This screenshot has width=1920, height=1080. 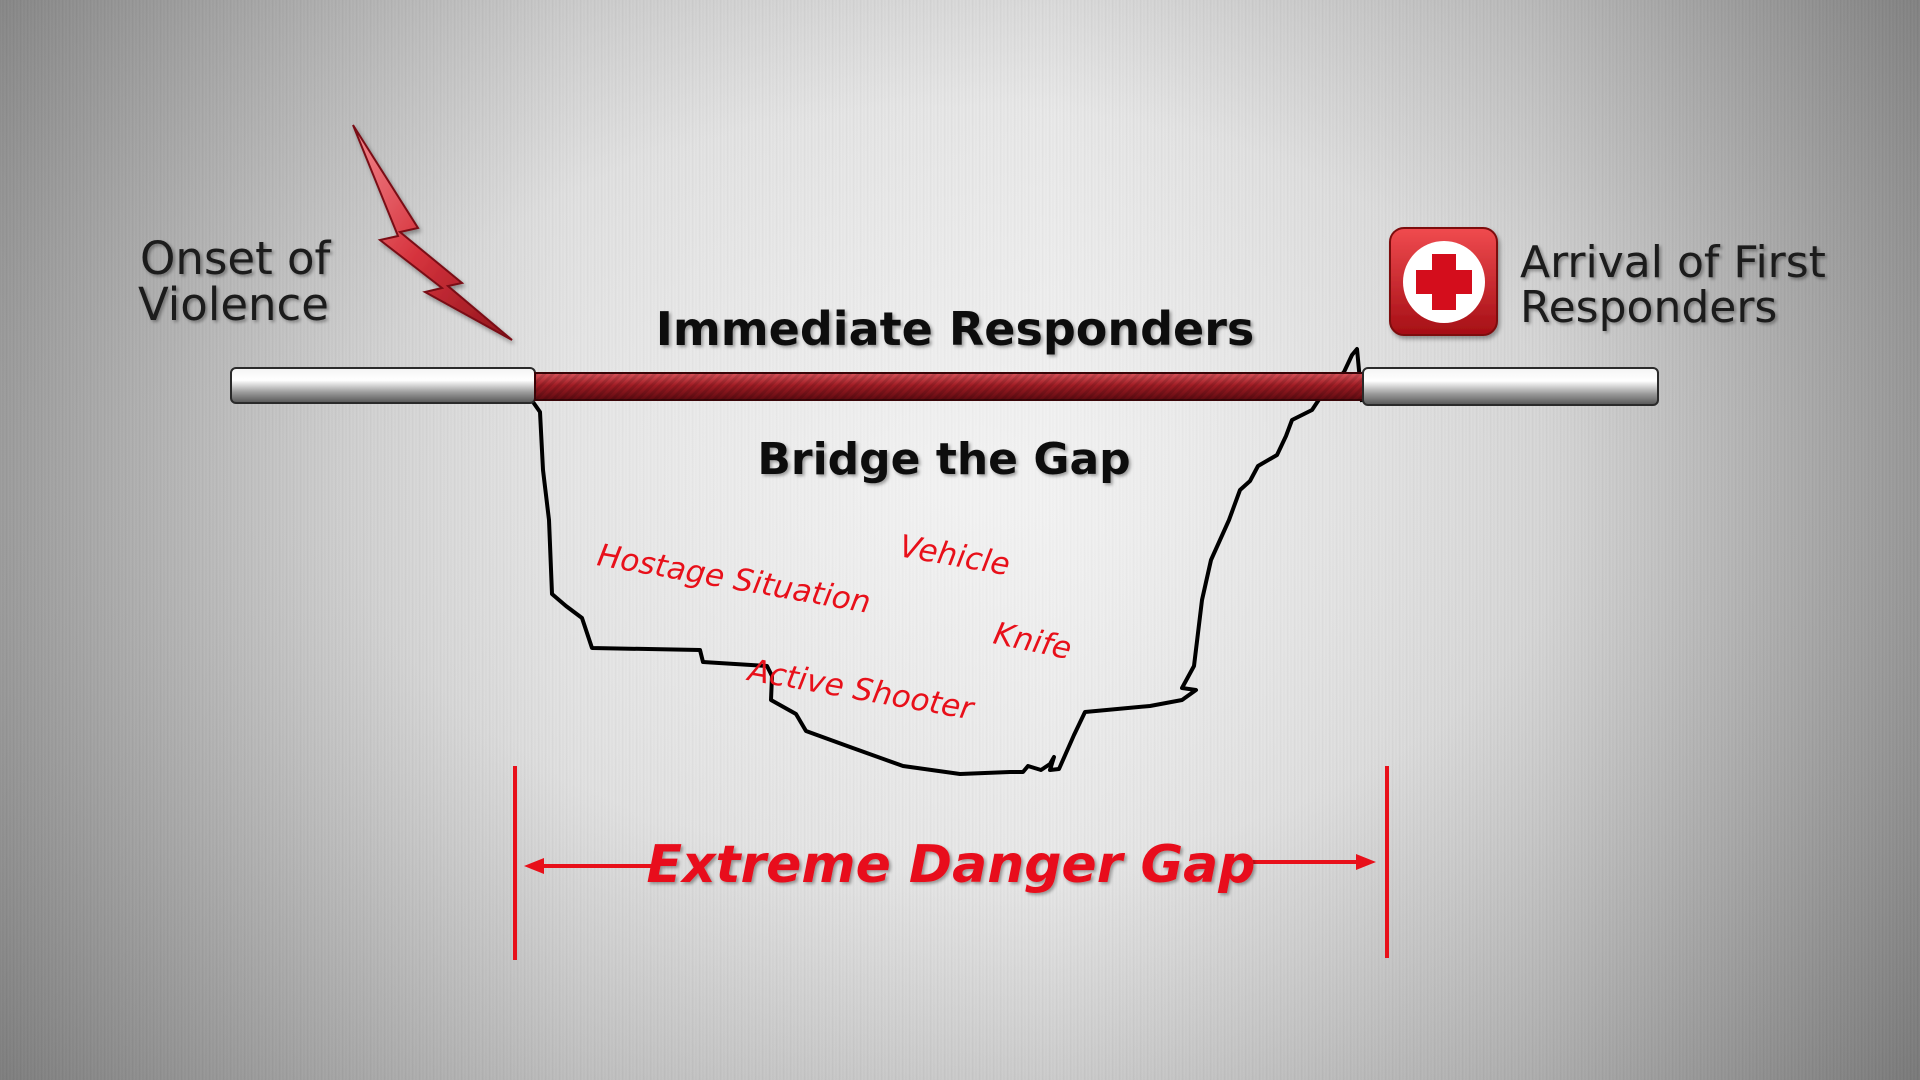 I want to click on lightning-bolt-icon, so click(x=432, y=232).